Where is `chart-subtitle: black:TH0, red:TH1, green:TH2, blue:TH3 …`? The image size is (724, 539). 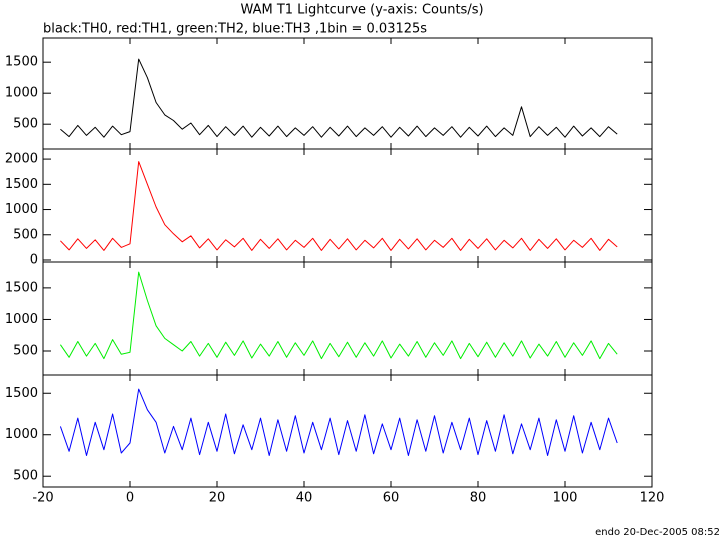 chart-subtitle: black:TH0, red:TH1, green:TH2, blue:TH3 … is located at coordinates (235, 29).